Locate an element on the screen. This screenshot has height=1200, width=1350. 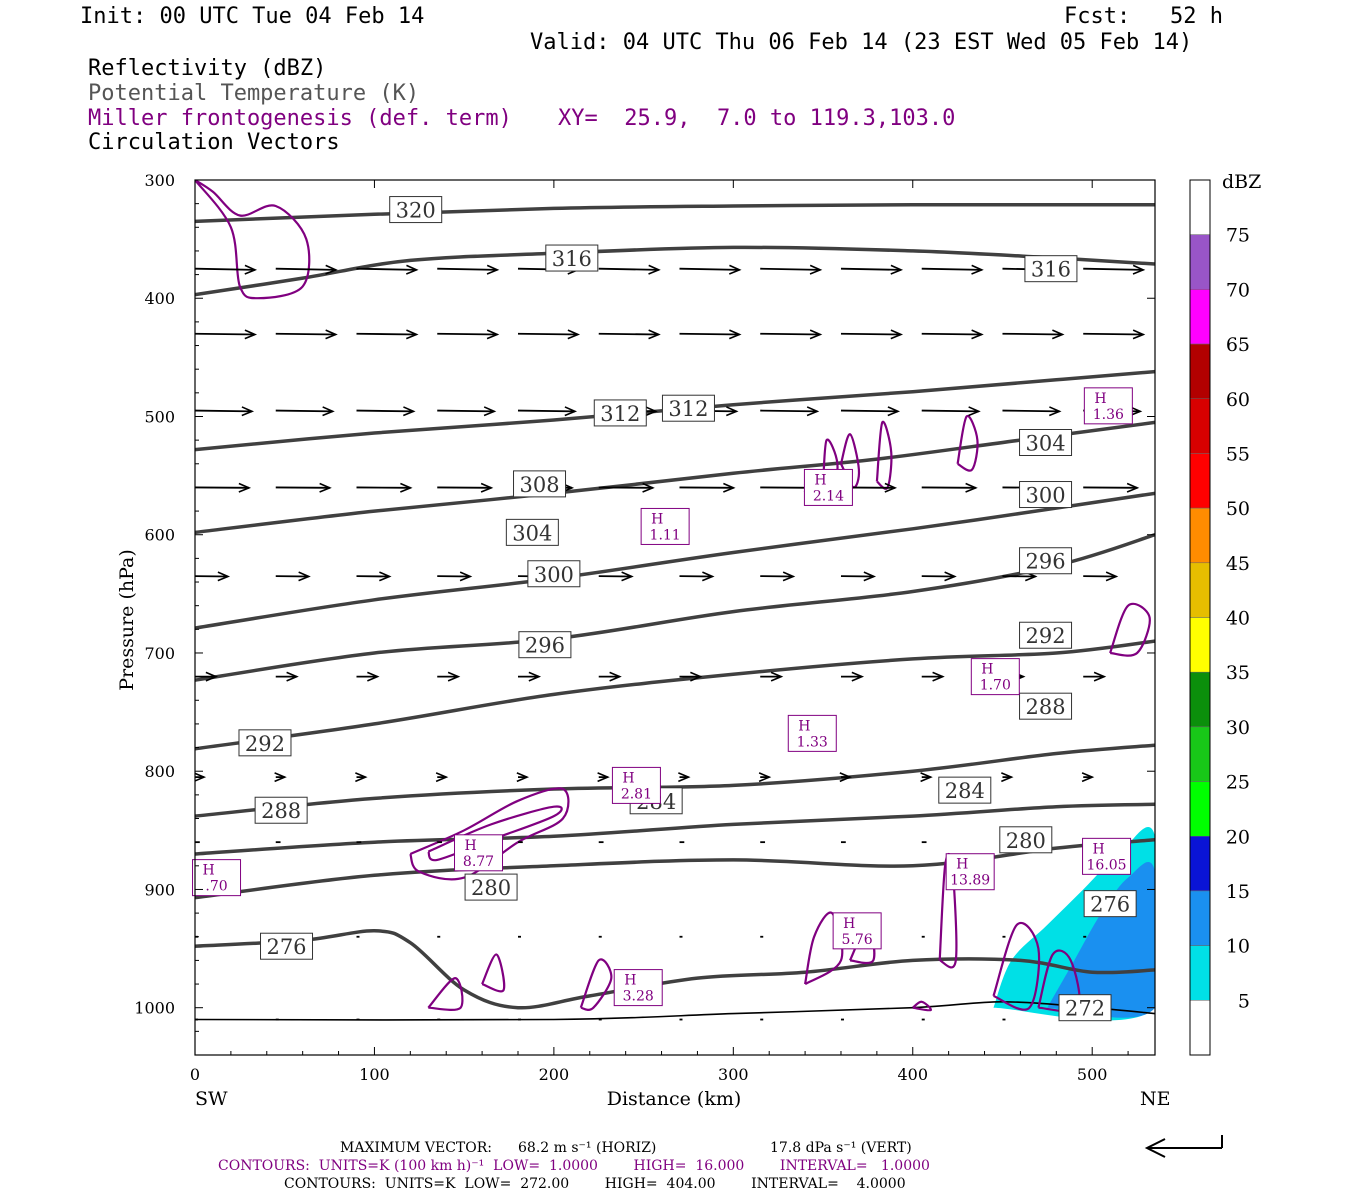
fronto-max-label: H16.05 is located at coordinates (1107, 856).